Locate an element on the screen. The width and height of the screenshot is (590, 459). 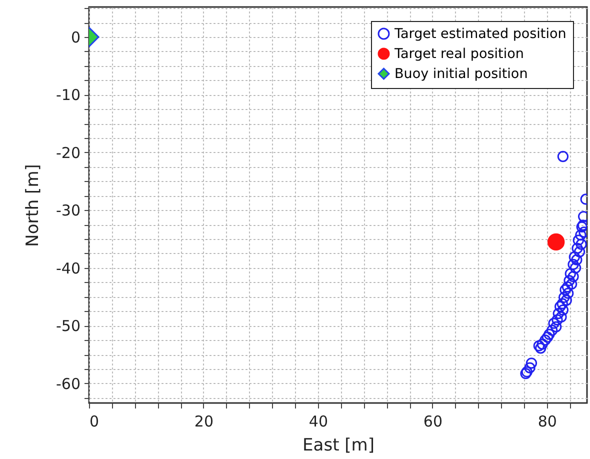
y-tick-label: -30 is located at coordinates (68, 211).